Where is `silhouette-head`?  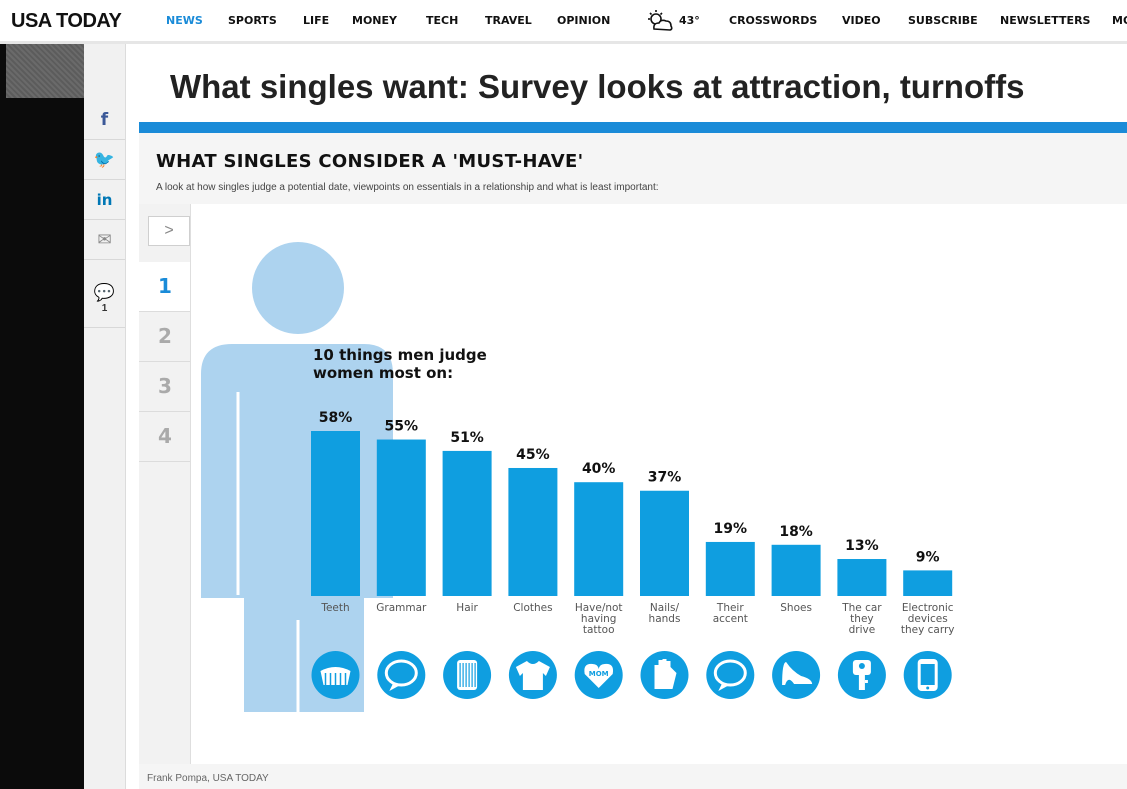 silhouette-head is located at coordinates (298, 288).